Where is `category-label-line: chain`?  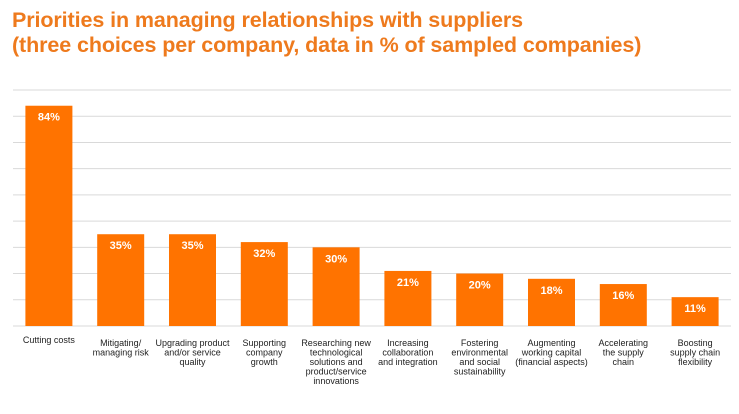
category-label-line: chain is located at coordinates (624, 362).